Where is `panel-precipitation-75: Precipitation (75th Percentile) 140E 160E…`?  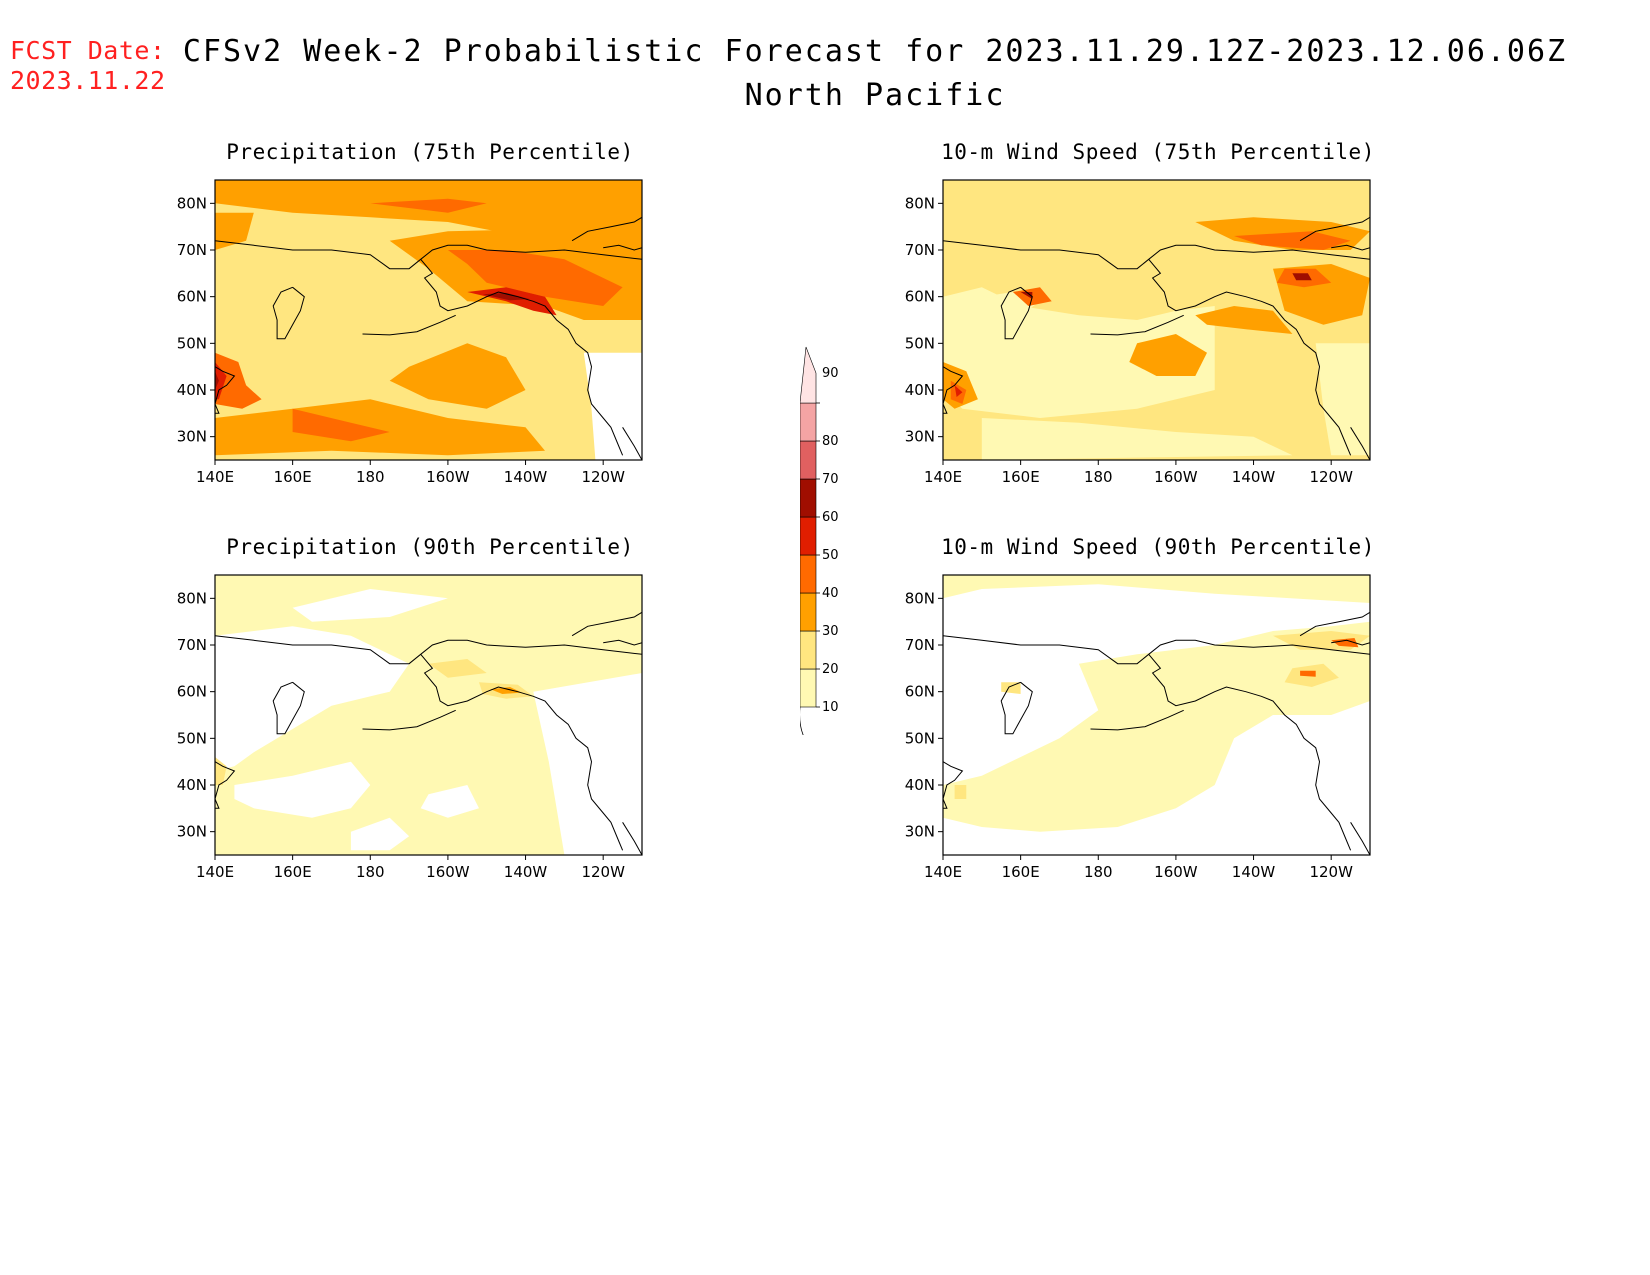
panel-precipitation-75: Precipitation (75th Percentile) 140E 160E… is located at coordinates (410, 320).